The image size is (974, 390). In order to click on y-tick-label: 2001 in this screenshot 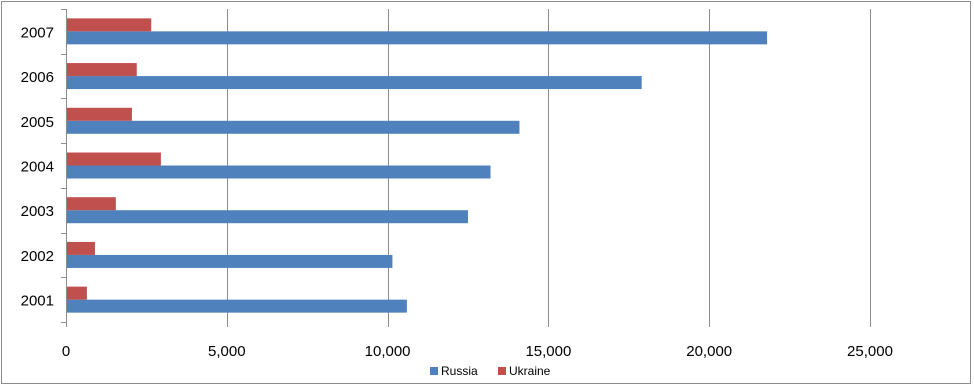, I will do `click(37, 301)`.